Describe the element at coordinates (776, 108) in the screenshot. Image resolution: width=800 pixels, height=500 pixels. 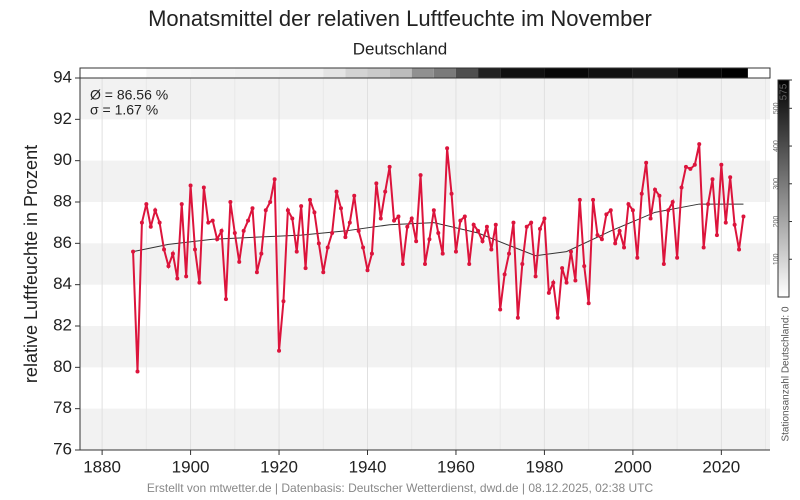
I see `colorbar-tick-label: 500` at that location.